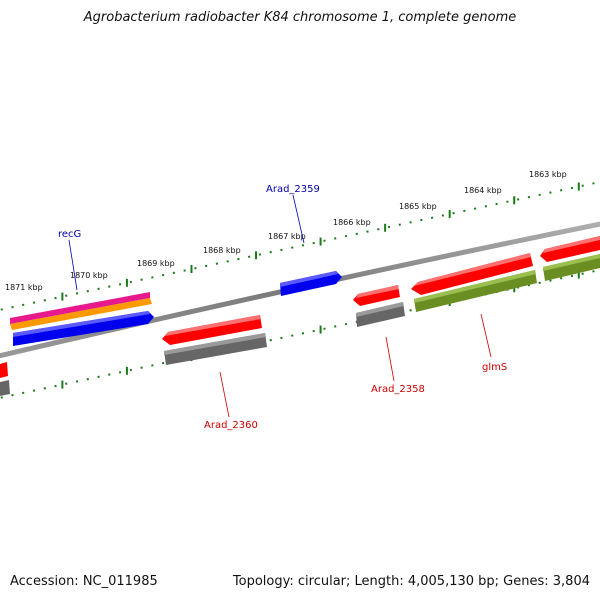 This screenshot has height=600, width=600. I want to click on gene-label-arad2358: Arad_2358, so click(398, 365).